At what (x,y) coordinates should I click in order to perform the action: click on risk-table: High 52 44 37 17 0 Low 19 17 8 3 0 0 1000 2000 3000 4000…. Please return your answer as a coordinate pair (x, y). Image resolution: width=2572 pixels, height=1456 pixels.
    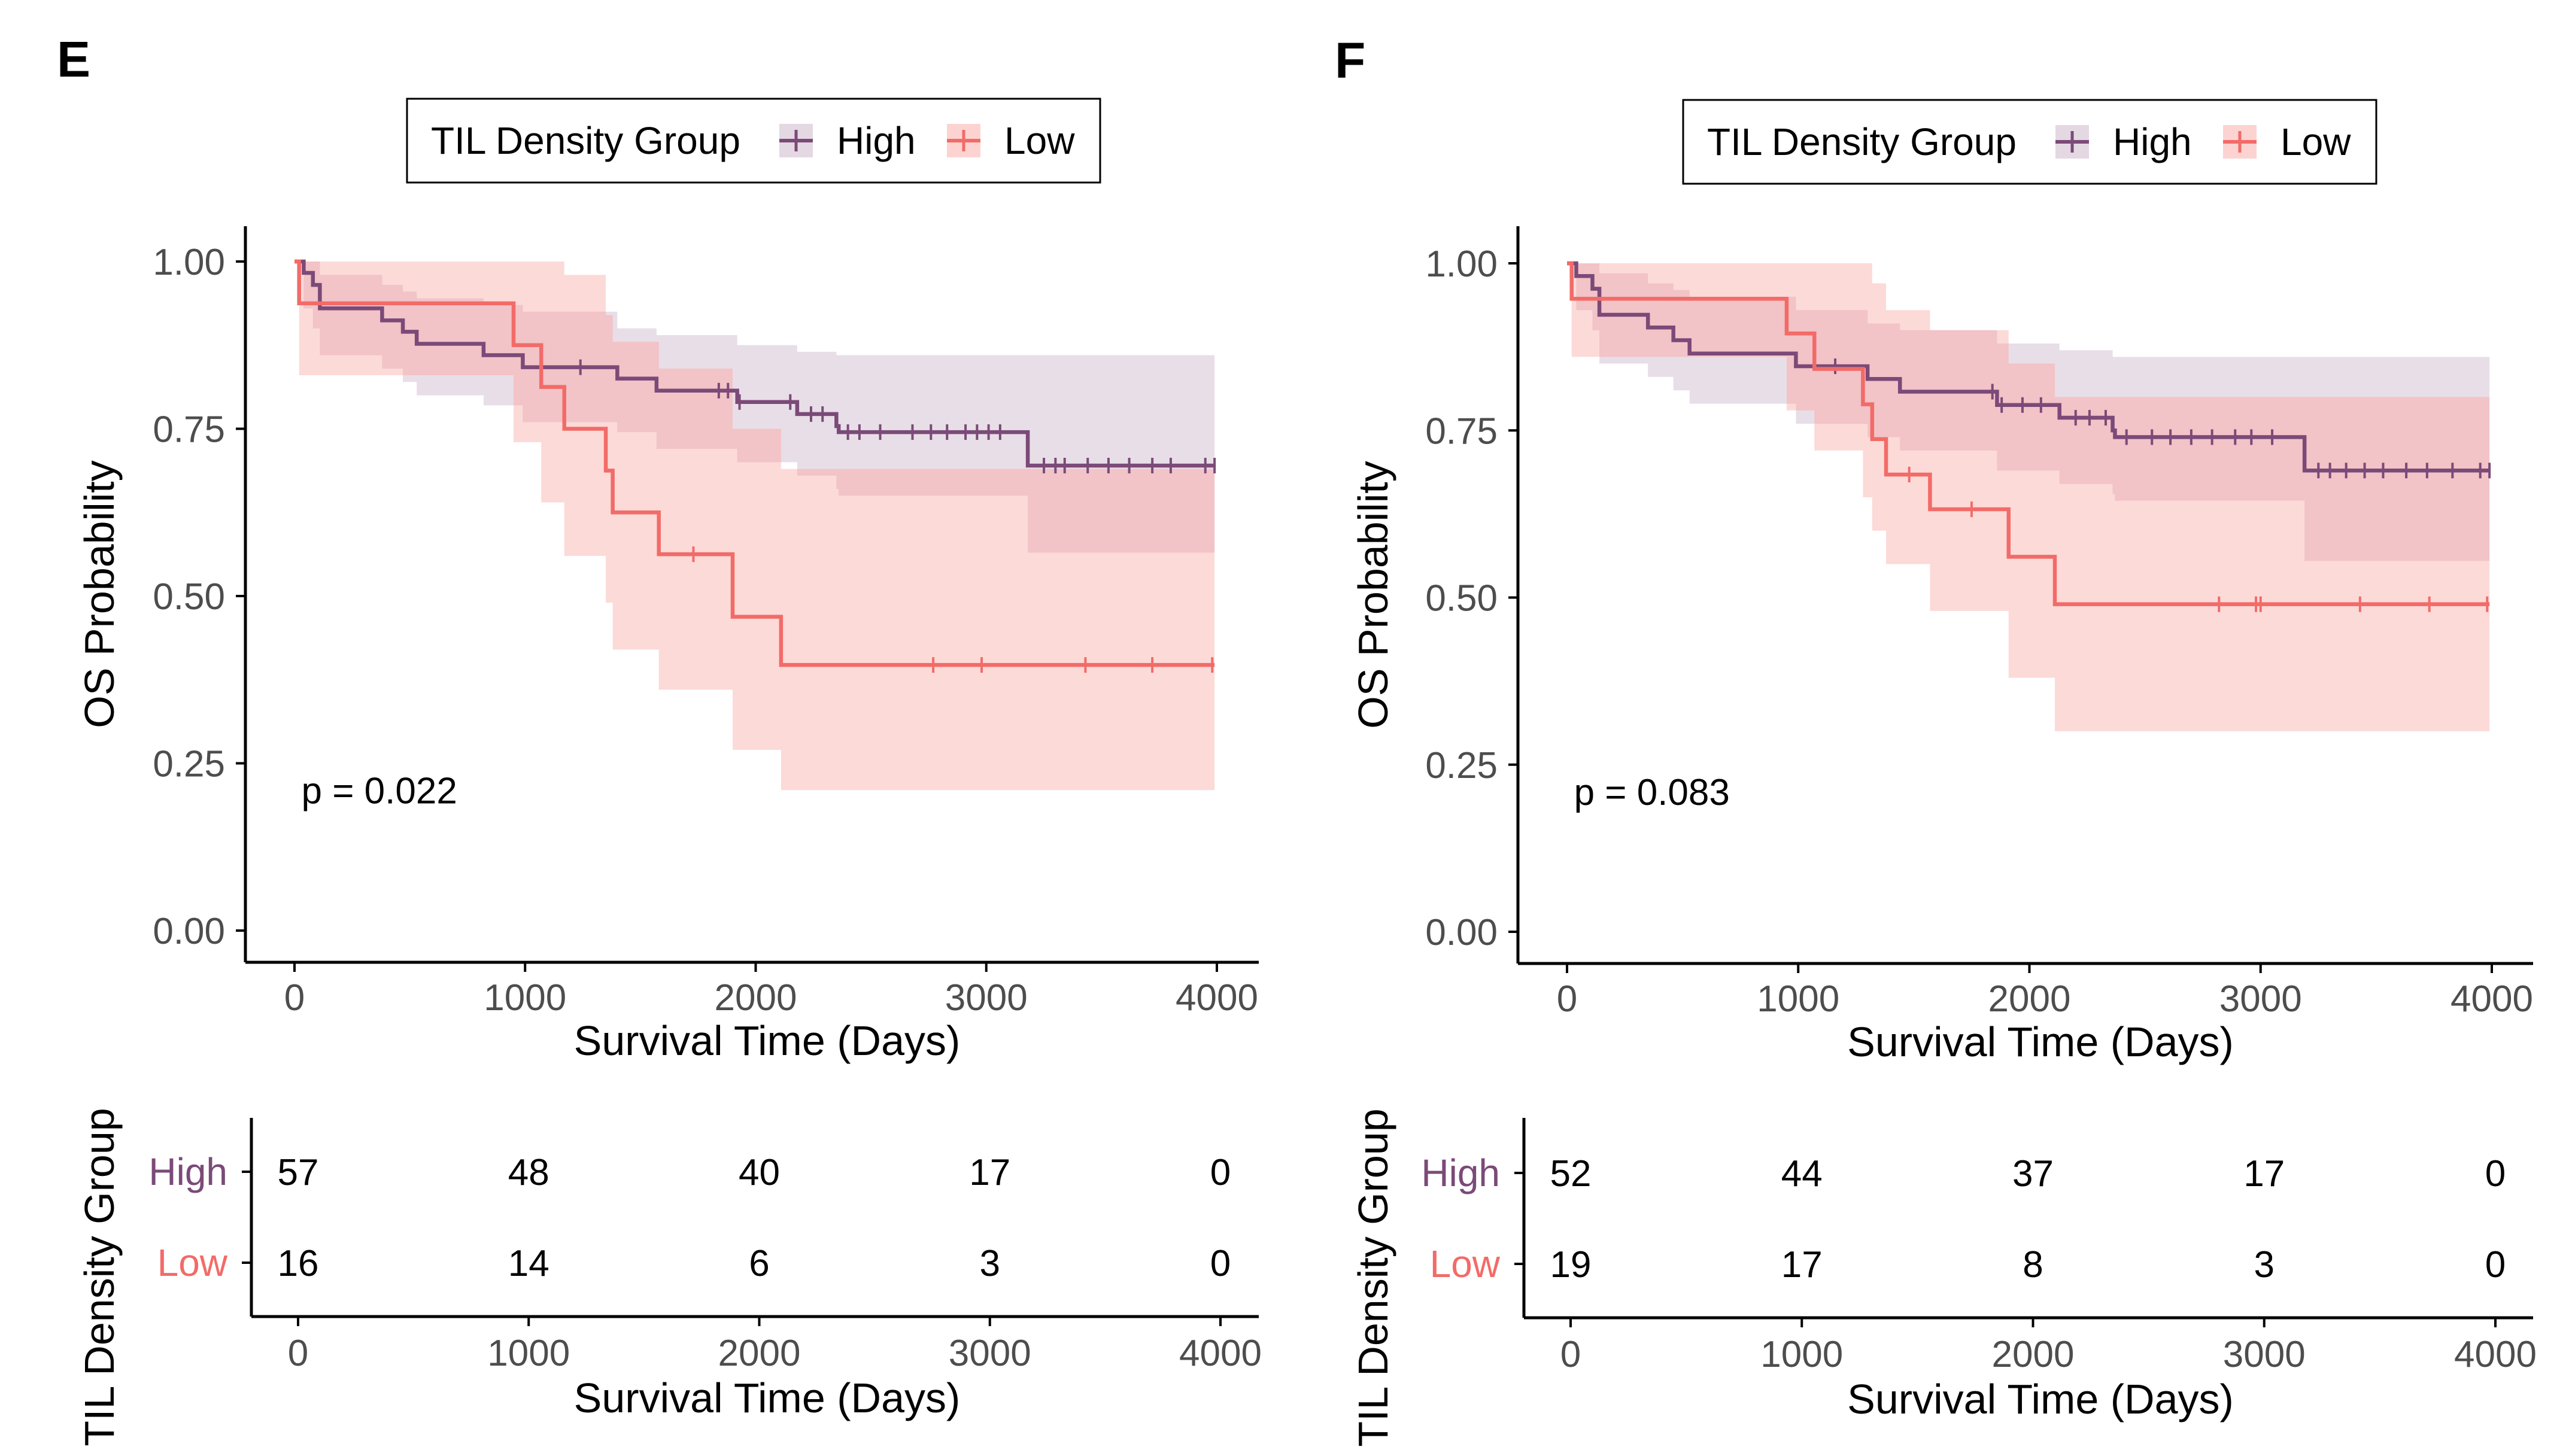
    Looking at the image, I should click on (1943, 1277).